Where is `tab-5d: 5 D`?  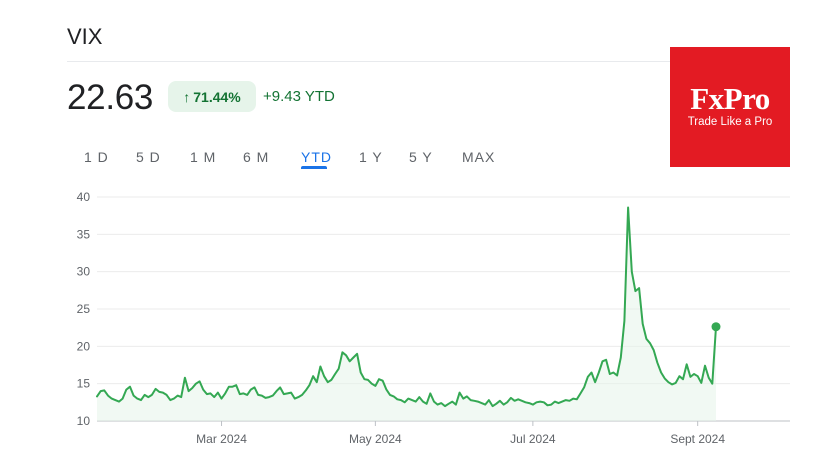 tab-5d: 5 D is located at coordinates (148, 157).